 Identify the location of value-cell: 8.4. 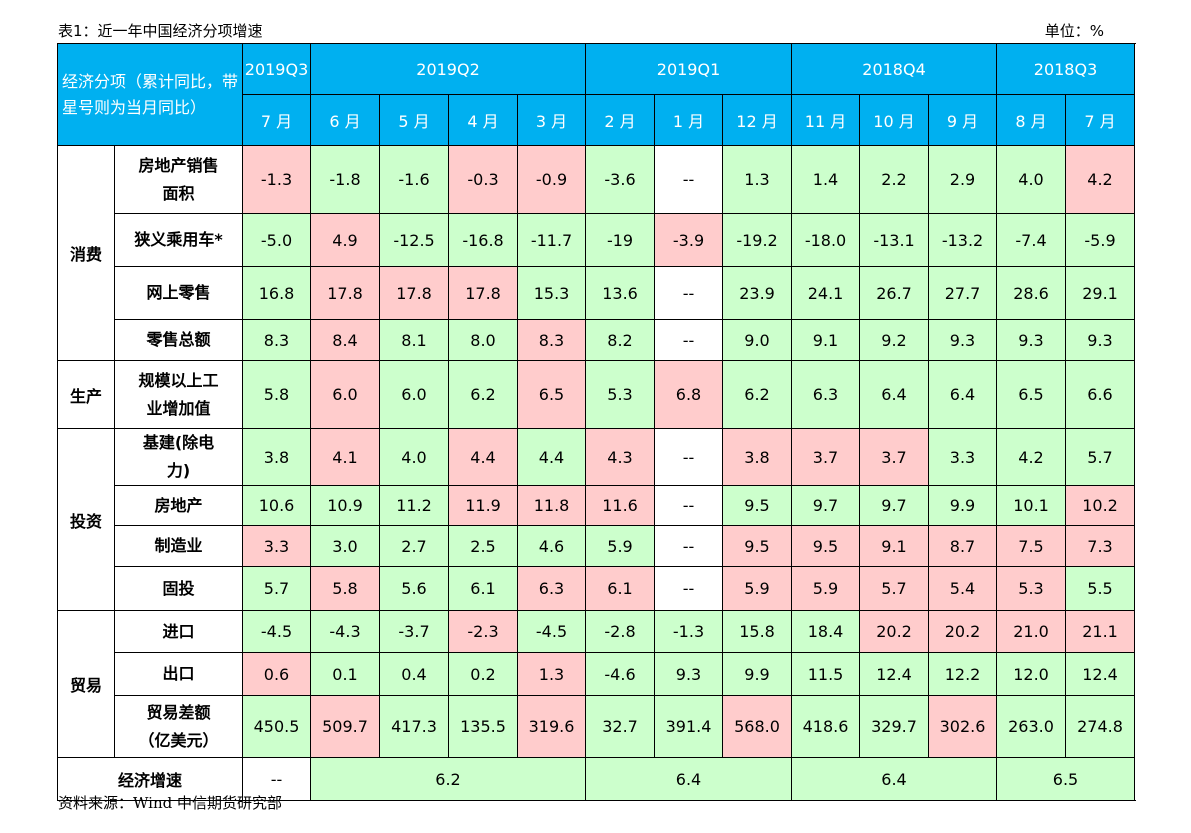
(345, 340).